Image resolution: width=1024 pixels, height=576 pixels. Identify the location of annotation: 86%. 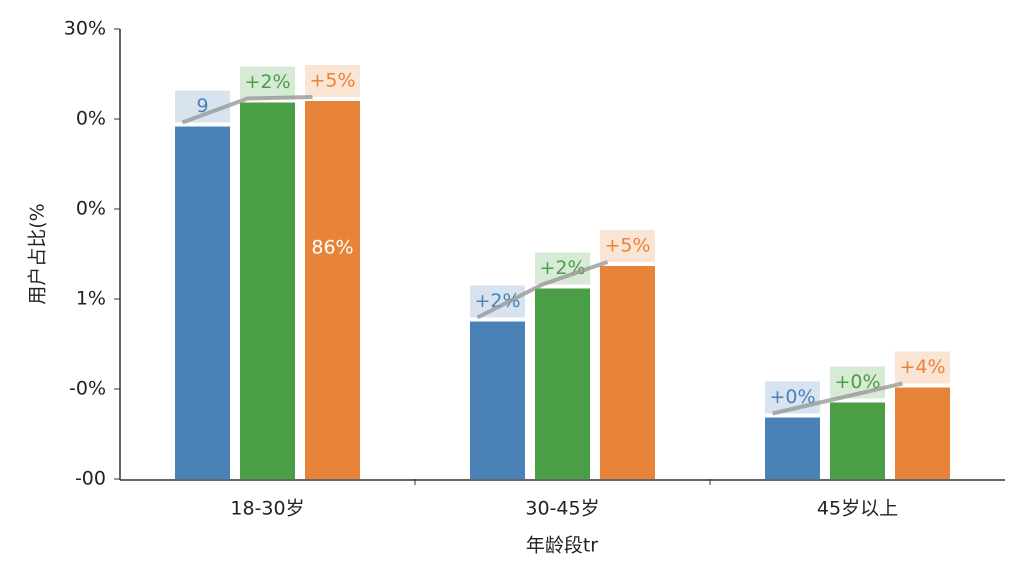
(332, 248).